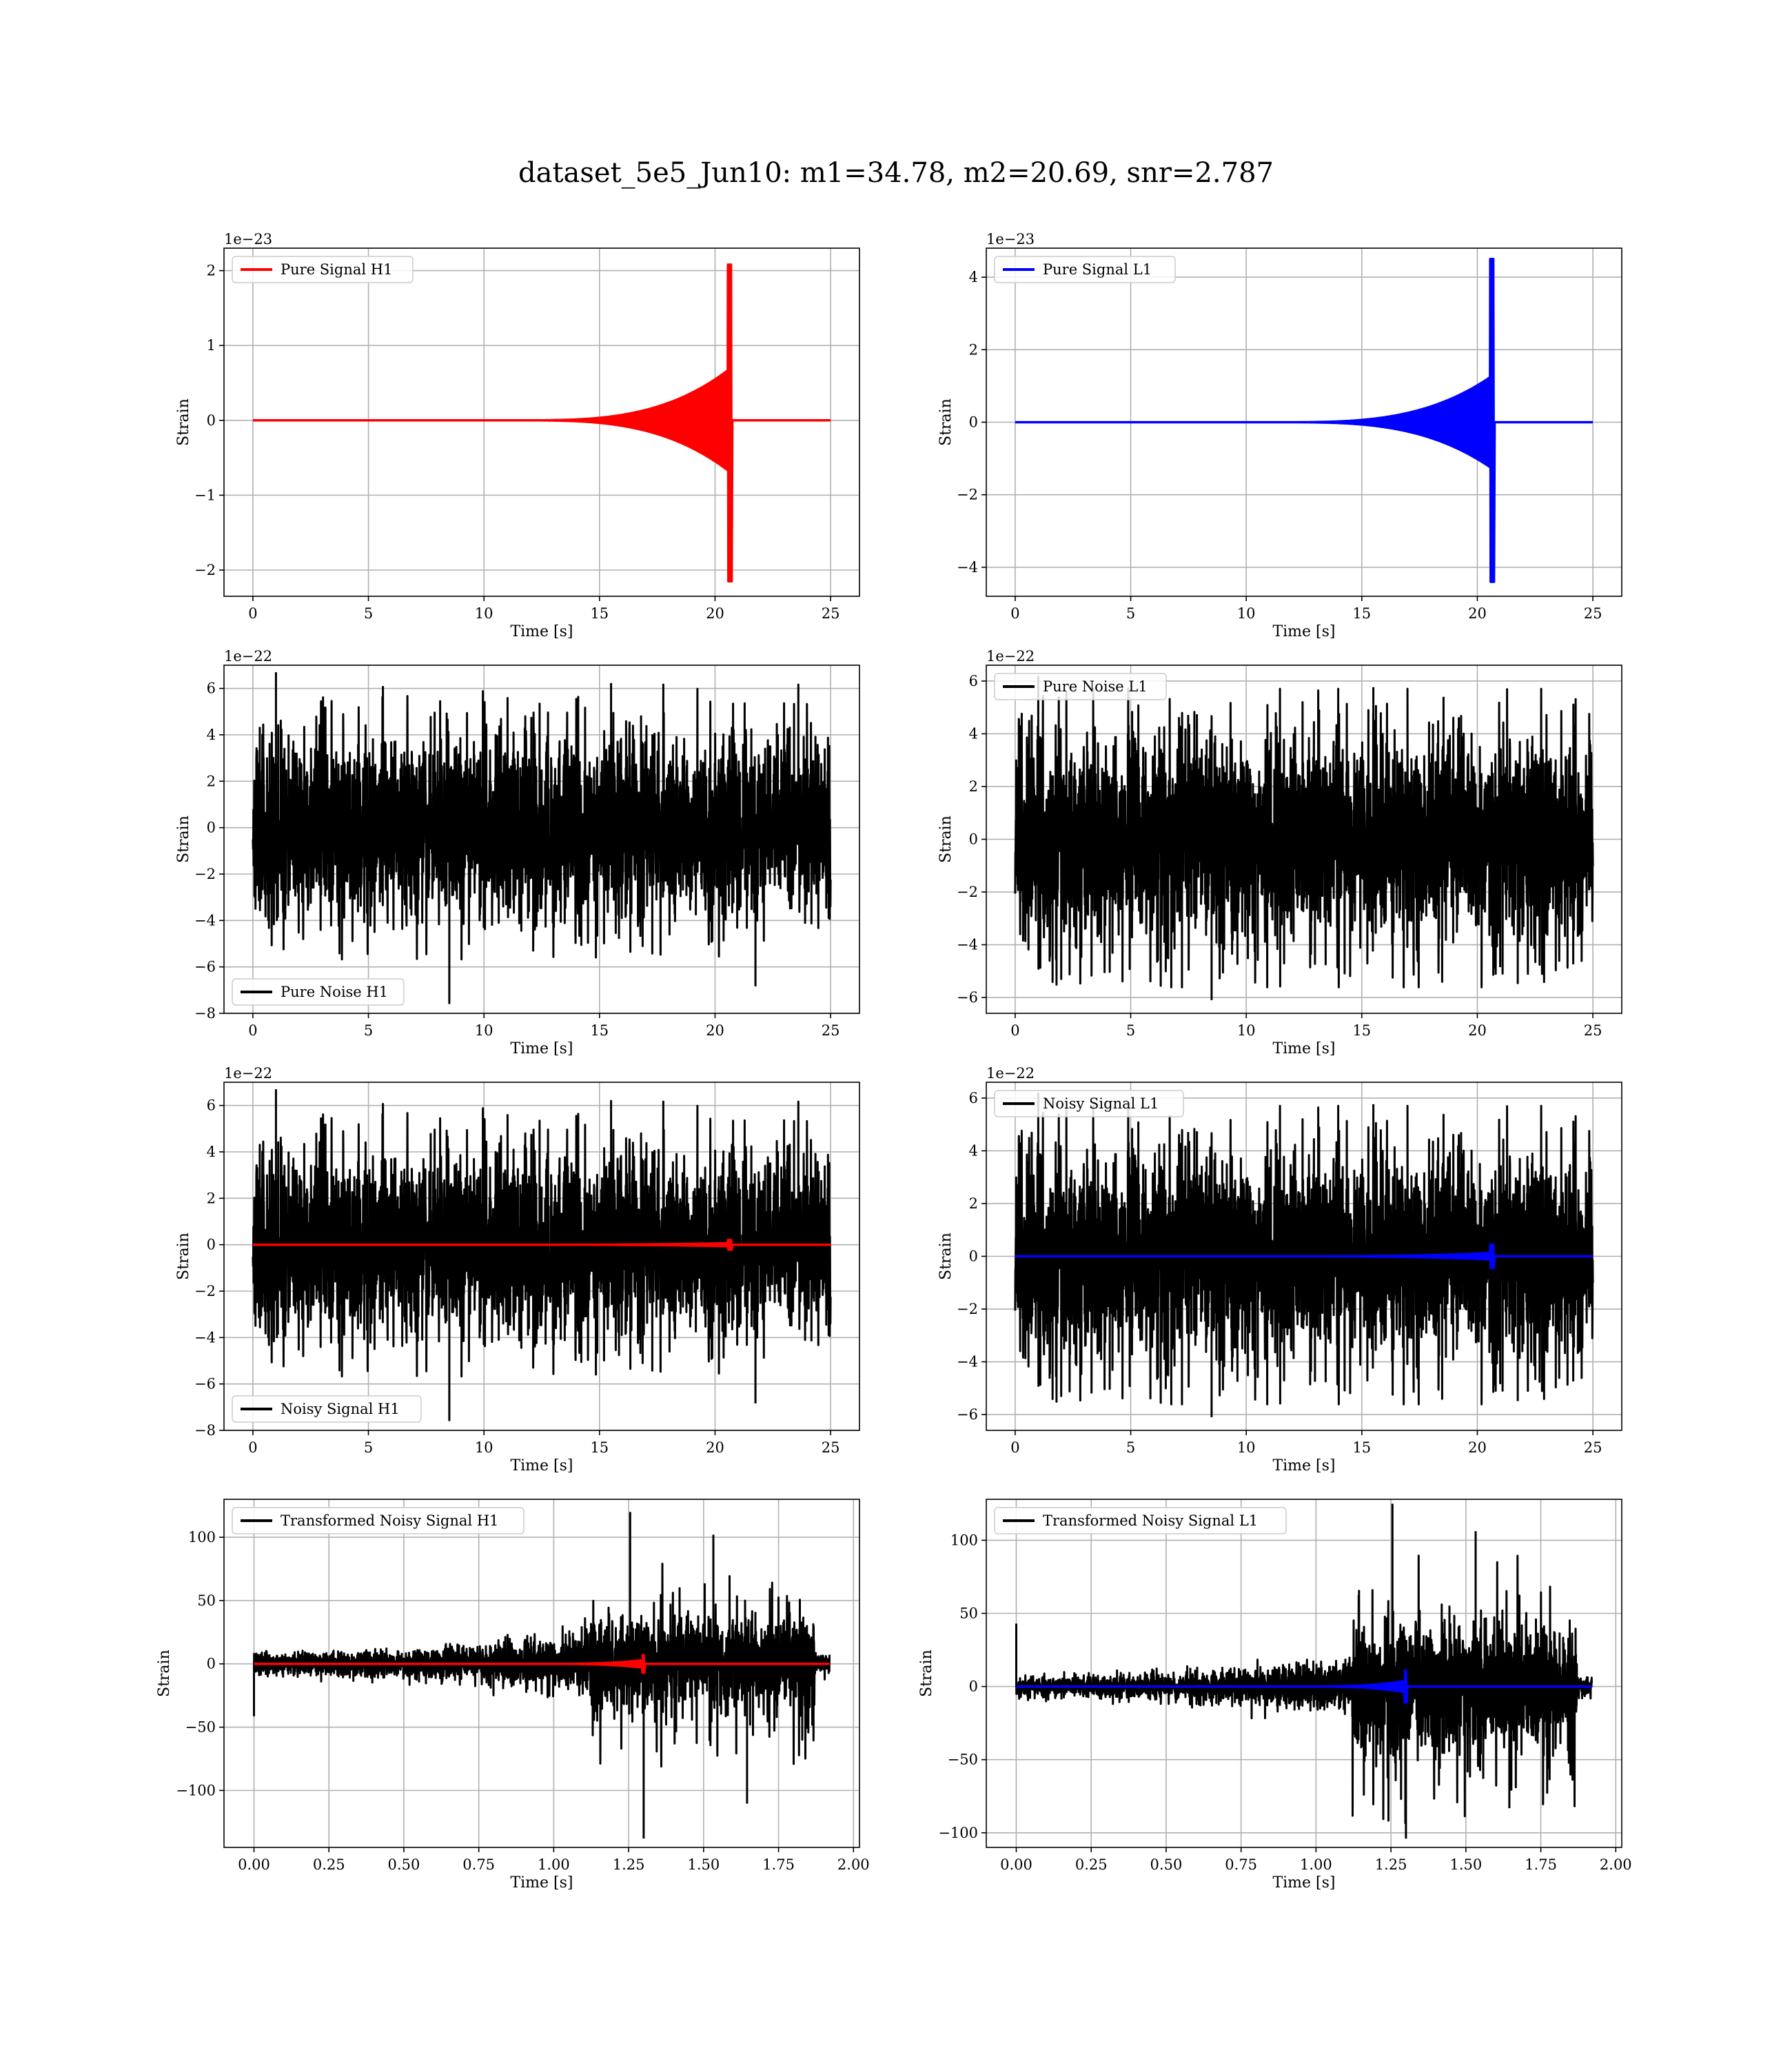 This screenshot has height=2068, width=1792. I want to click on legend-entry: Noisy Signal H1, so click(340, 1409).